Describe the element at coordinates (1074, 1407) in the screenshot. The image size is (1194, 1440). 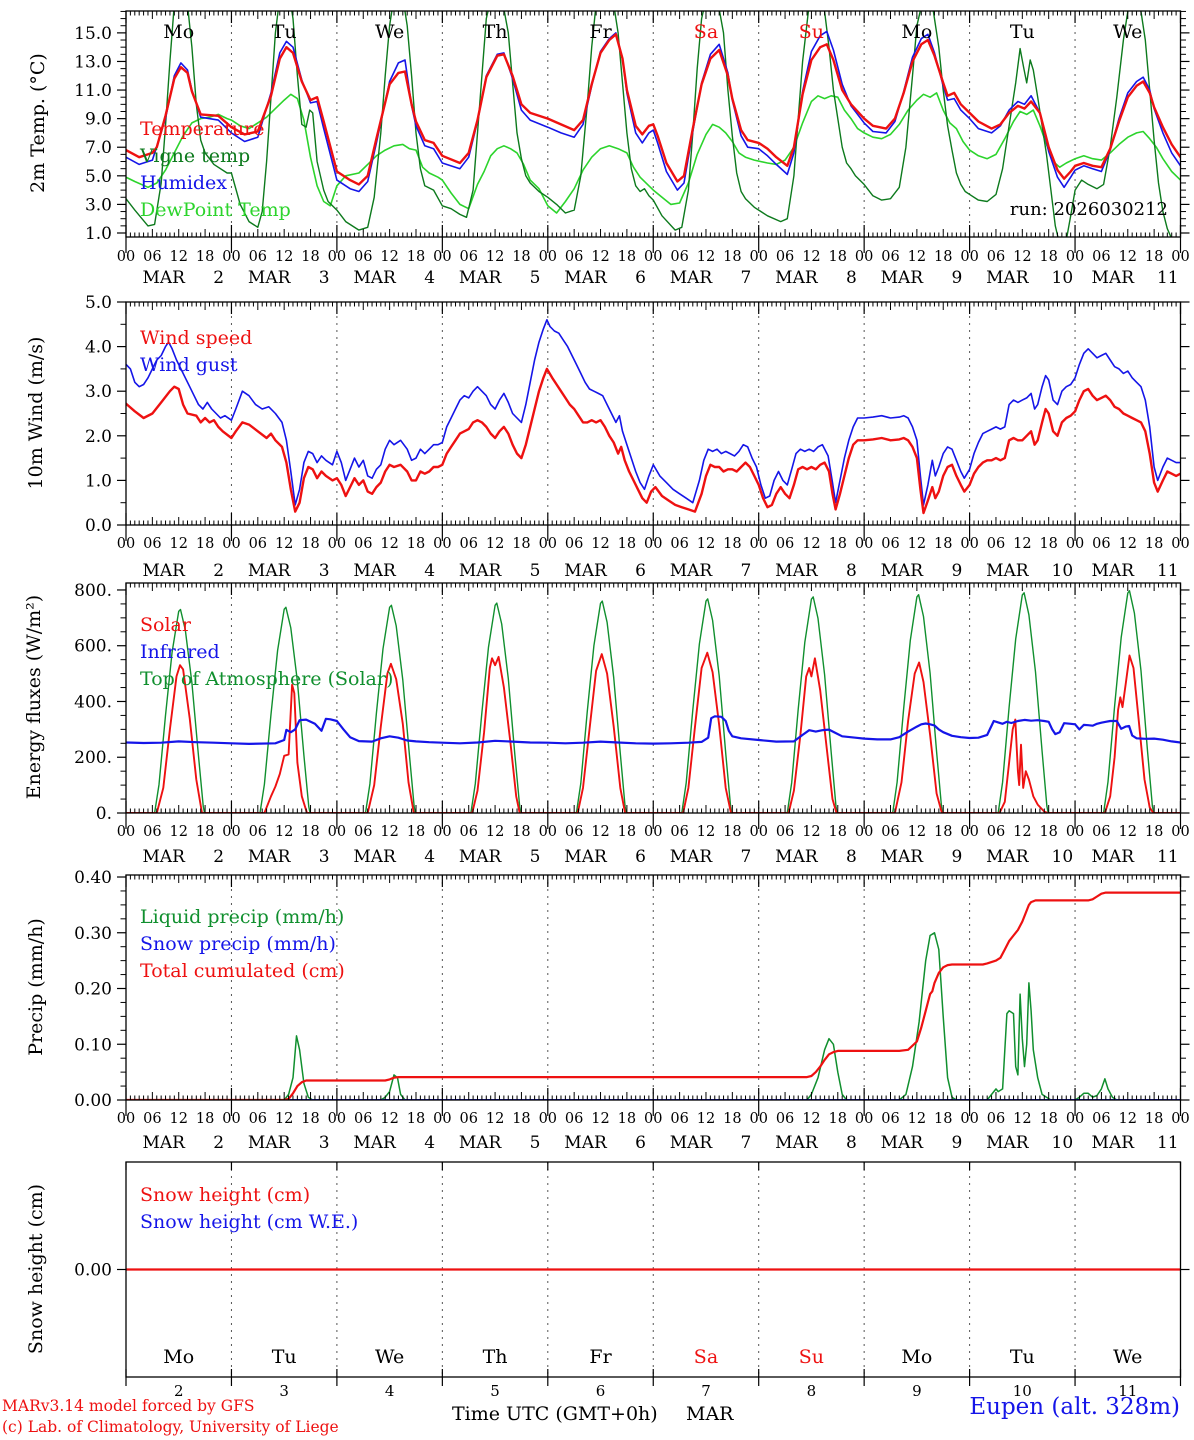
I see `station-label: Eupen (alt. 328m)` at that location.